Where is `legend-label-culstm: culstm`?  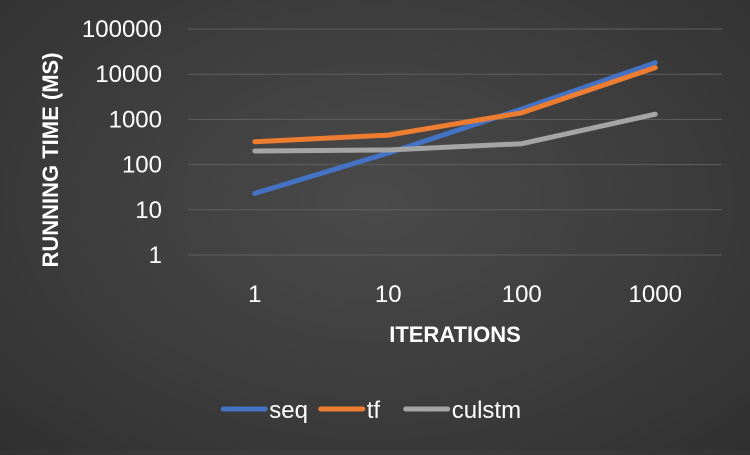 legend-label-culstm: culstm is located at coordinates (486, 410).